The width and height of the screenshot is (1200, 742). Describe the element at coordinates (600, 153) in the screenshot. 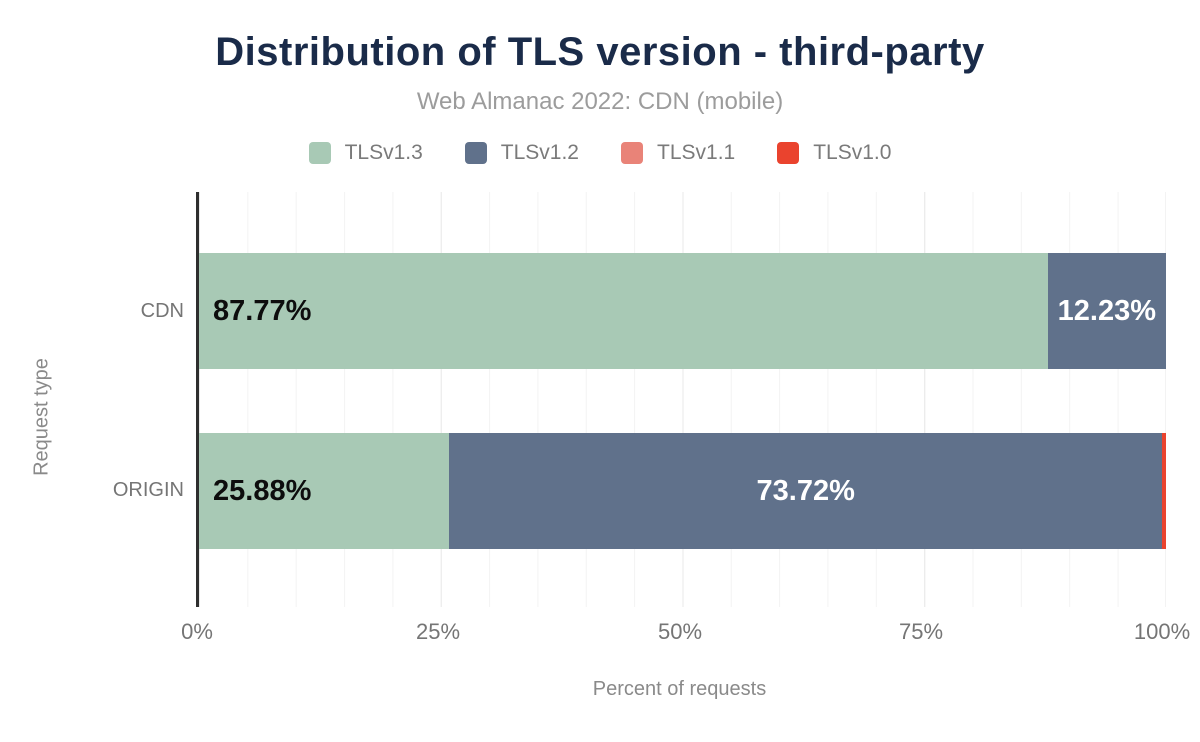

I see `legend: TLSv1.3 TLSv1.2 TLSv1.1 TLSv1.0` at that location.